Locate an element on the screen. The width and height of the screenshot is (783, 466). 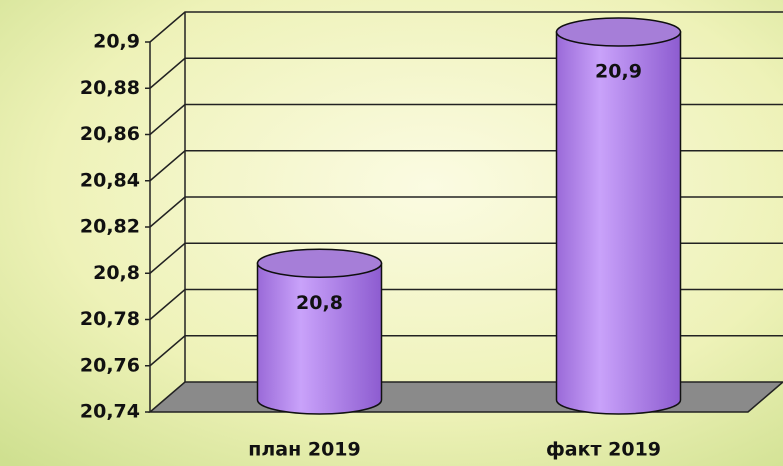
y-tick-label: 20,86 is located at coordinates (110, 134).